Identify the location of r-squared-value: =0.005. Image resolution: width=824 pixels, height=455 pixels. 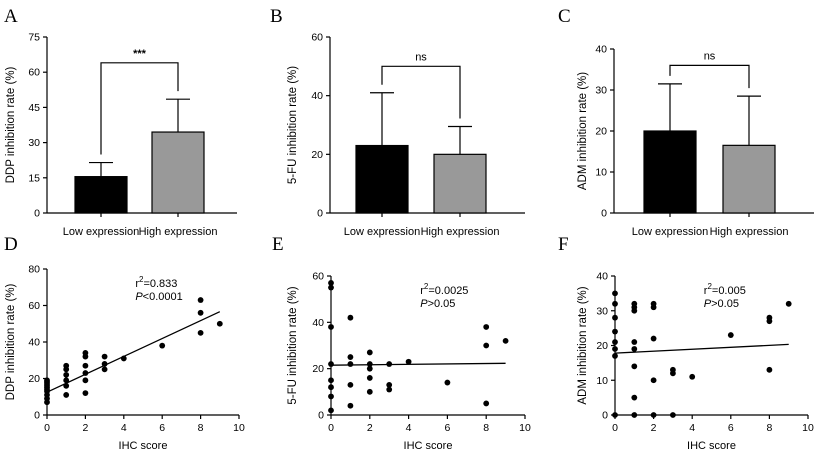
(729, 291).